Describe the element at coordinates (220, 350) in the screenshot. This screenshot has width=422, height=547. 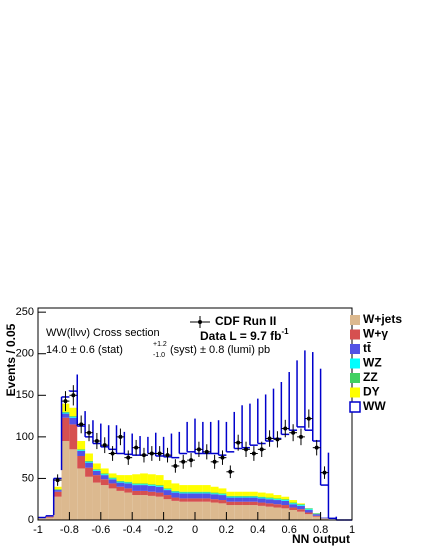
I see `annotation-part: (syst) ± 0.8 (lumi) pb` at that location.